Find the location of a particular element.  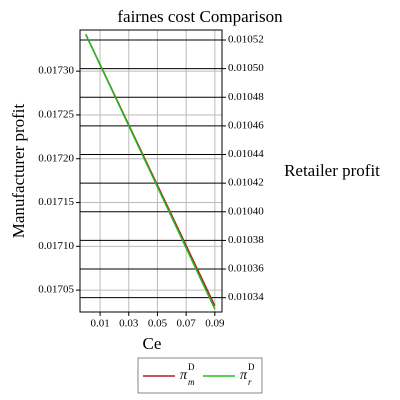

y2-tick-label: 0.01040 is located at coordinates (246, 211).